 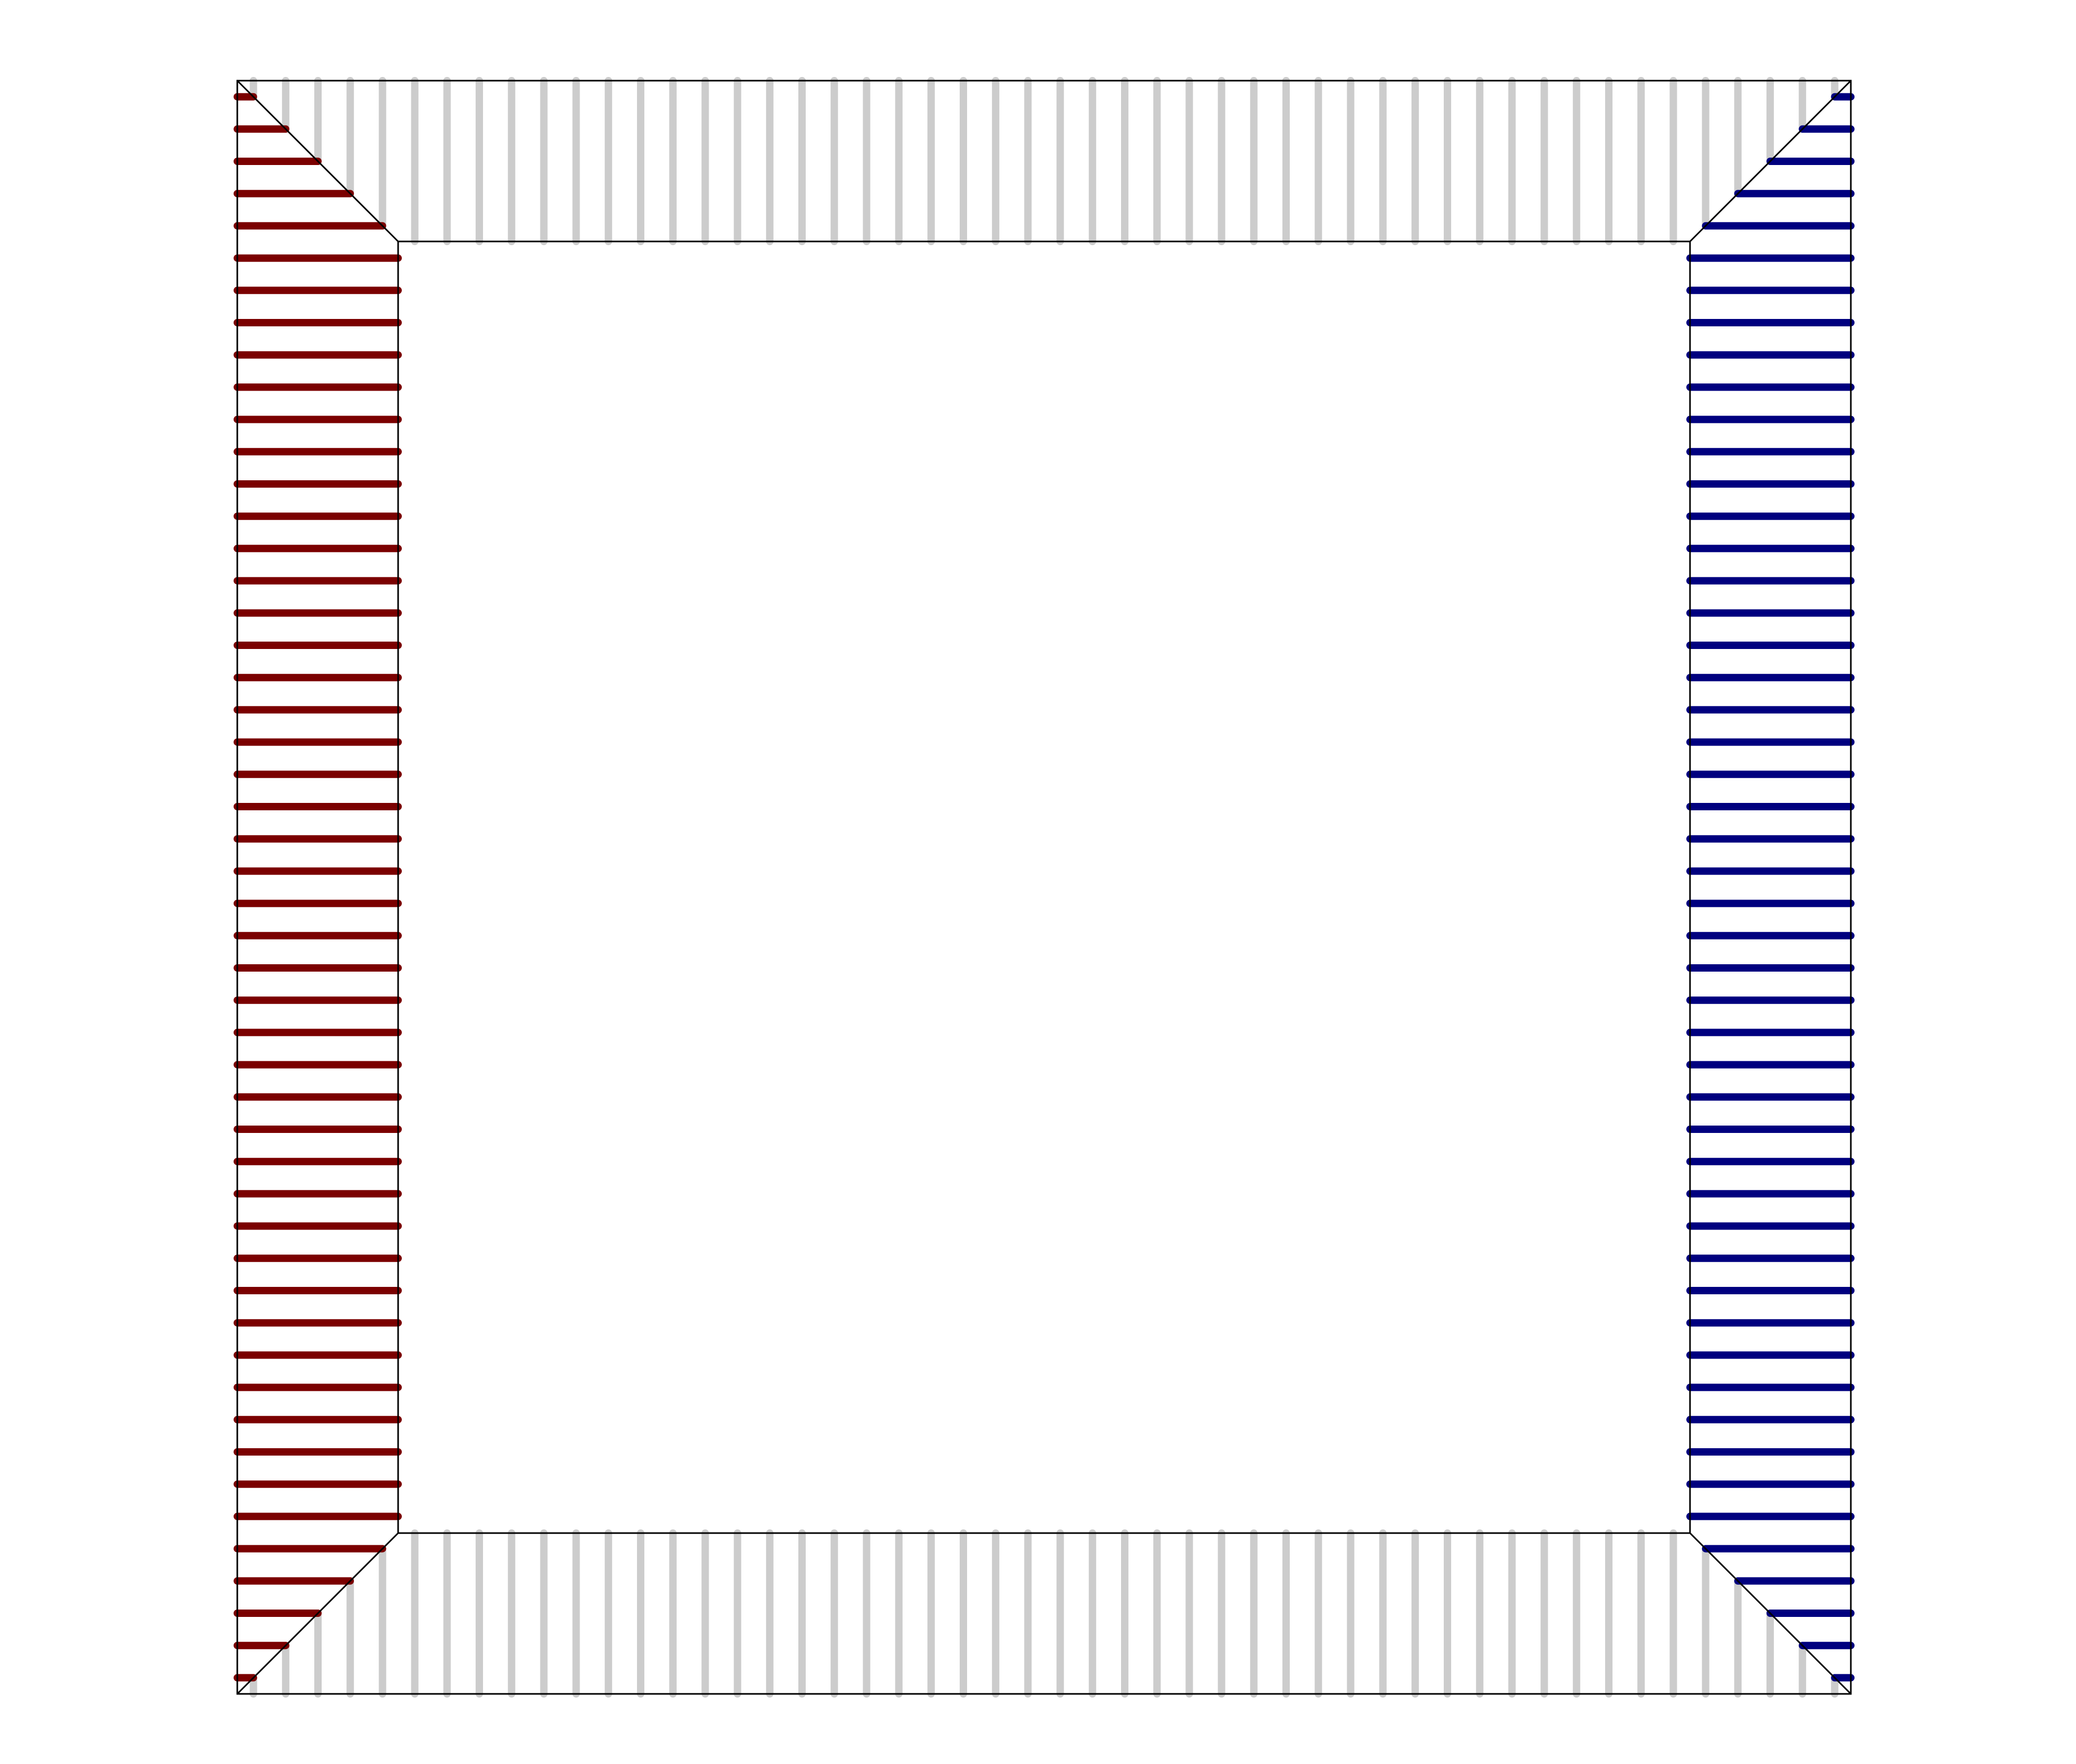 I want to click on left-pin-column, so click(x=318, y=887).